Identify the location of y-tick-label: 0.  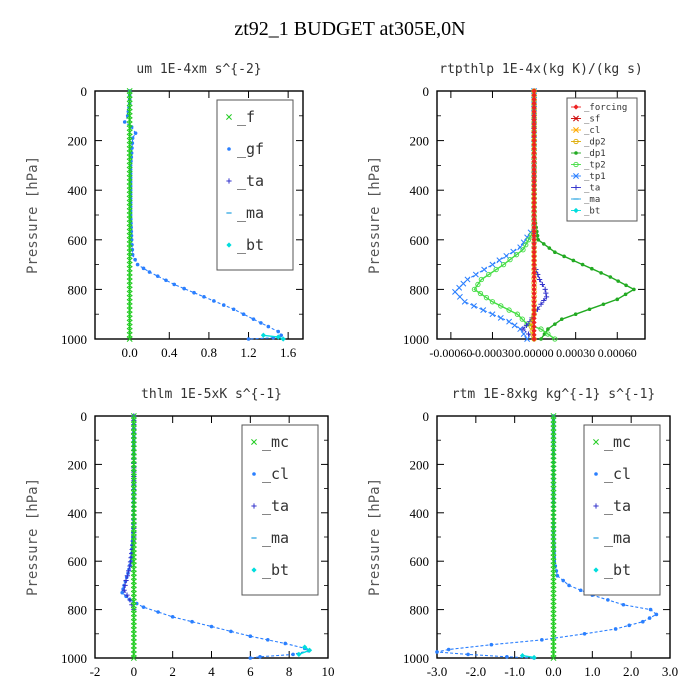
(426, 416).